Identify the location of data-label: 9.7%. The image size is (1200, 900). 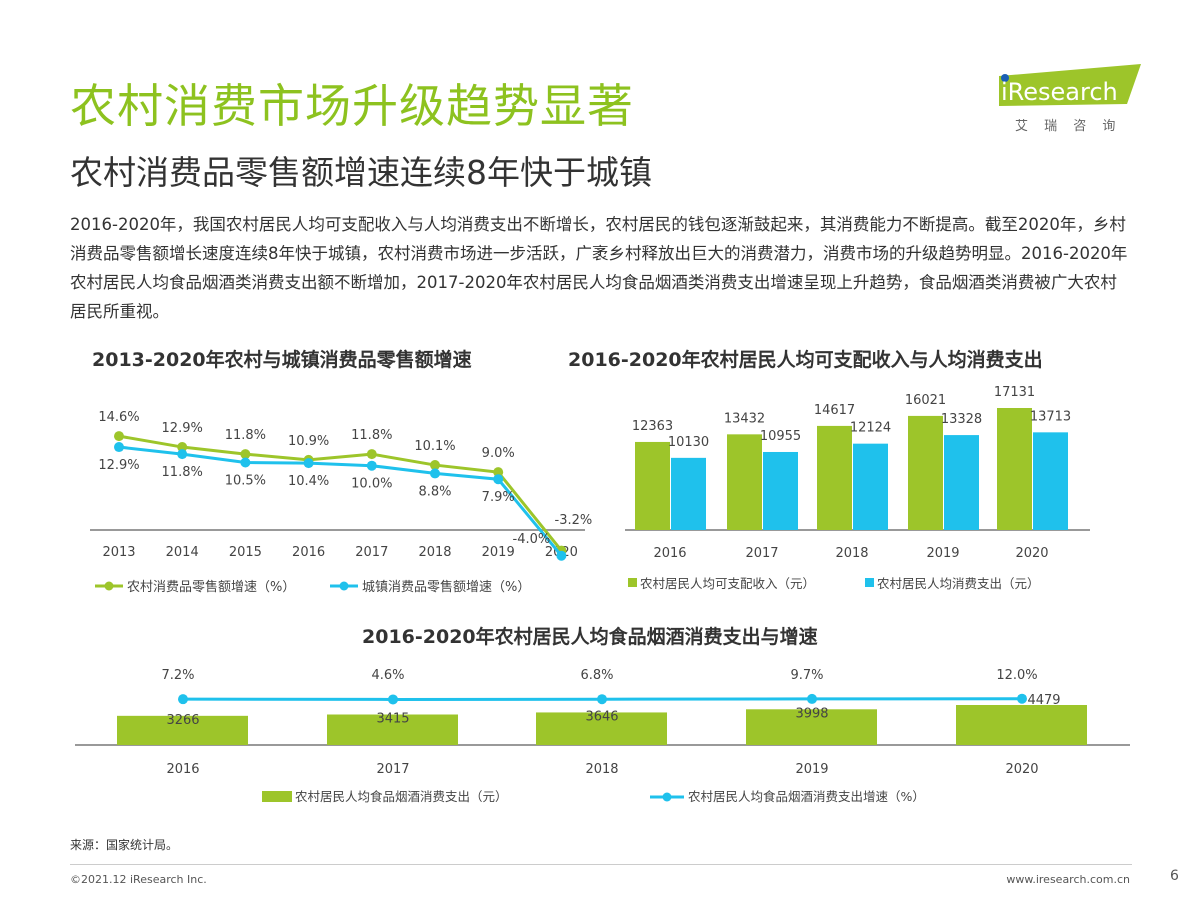
(806, 675).